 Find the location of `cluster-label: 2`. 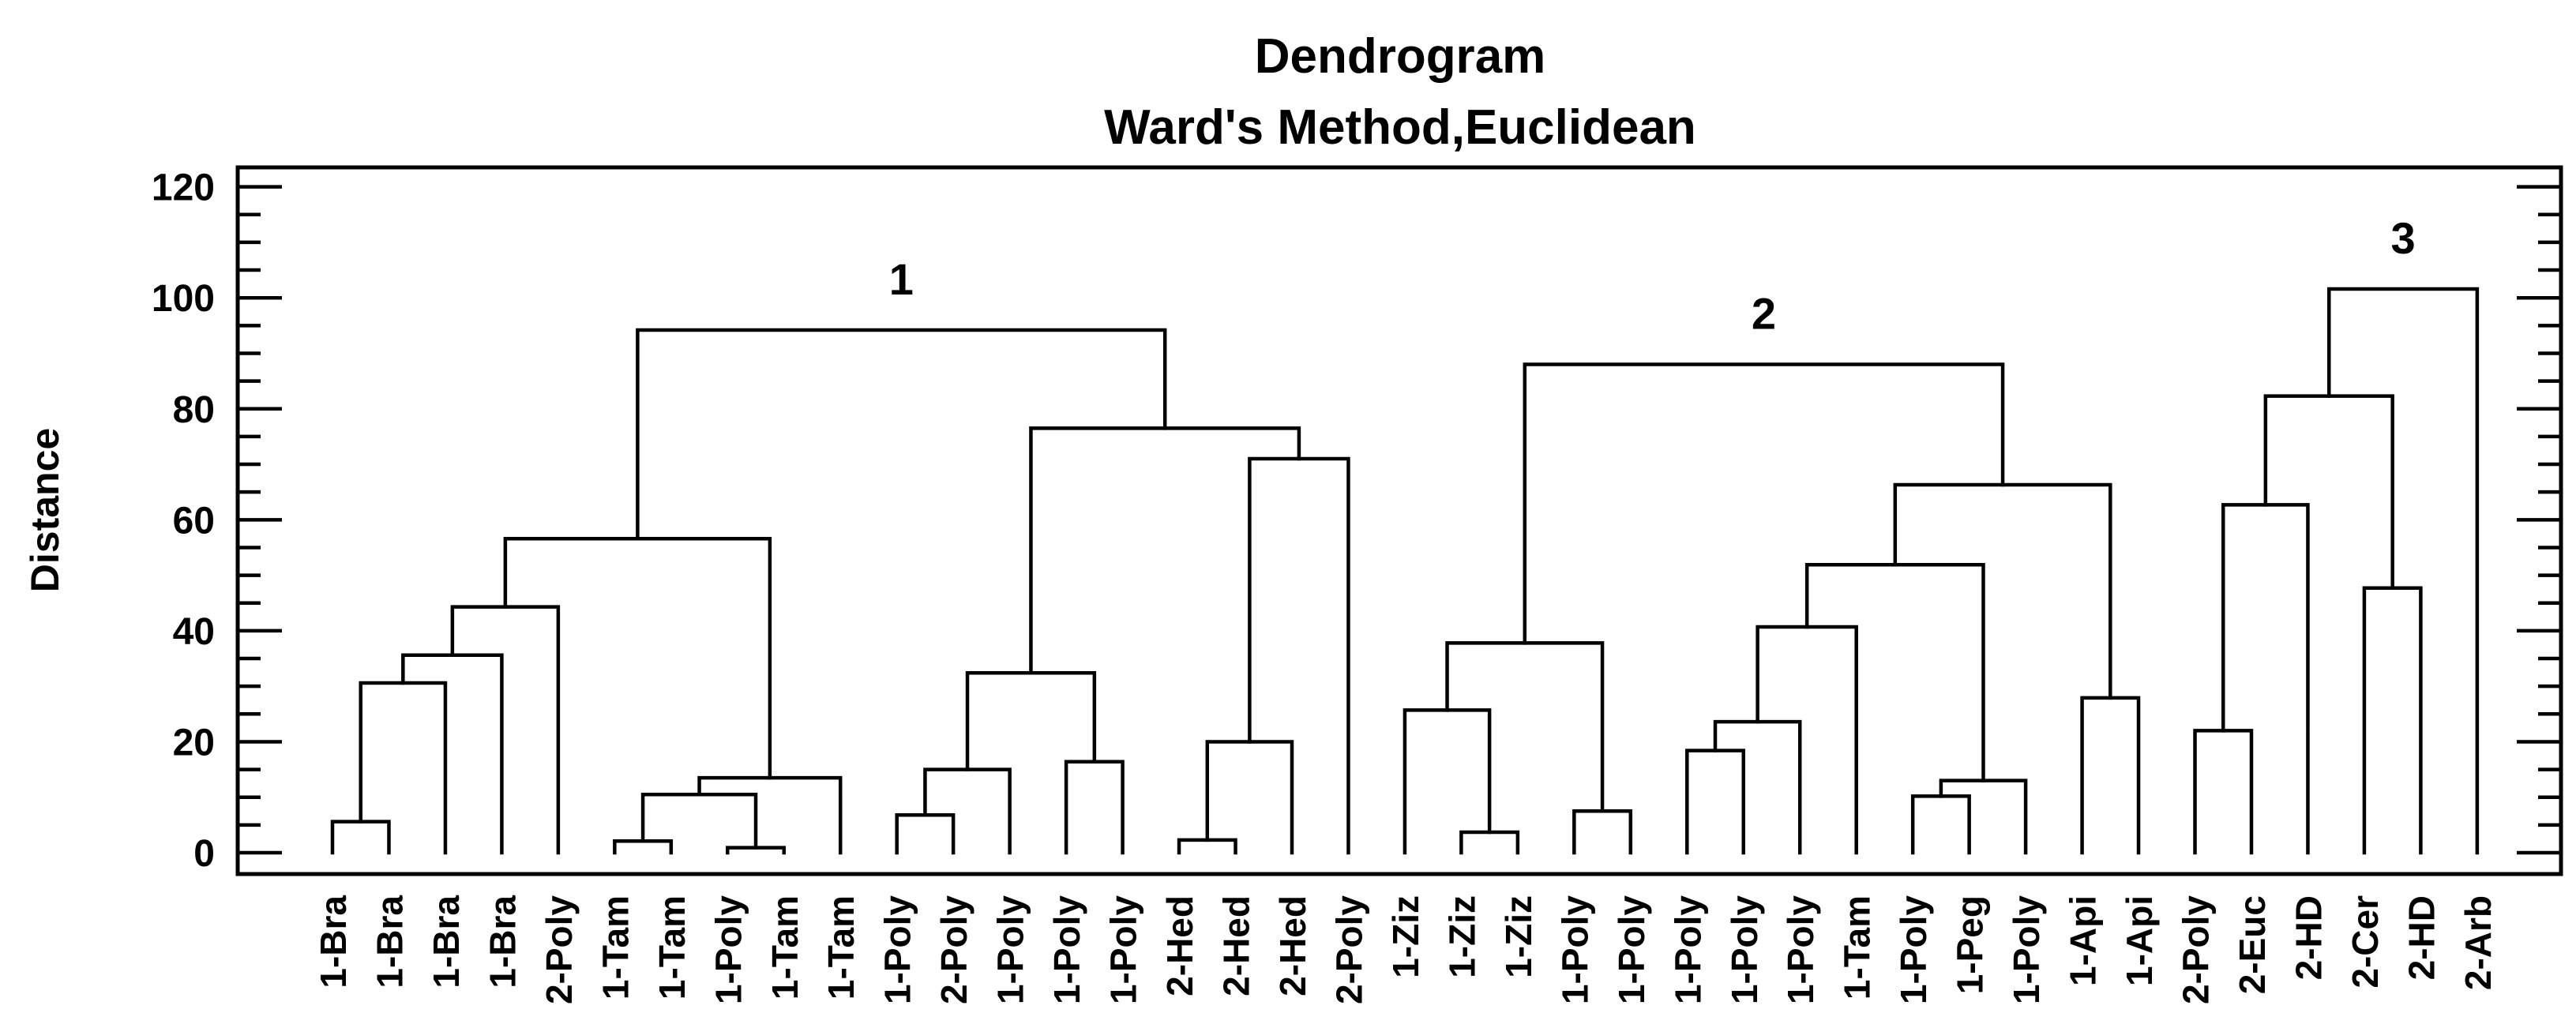

cluster-label: 2 is located at coordinates (1764, 314).